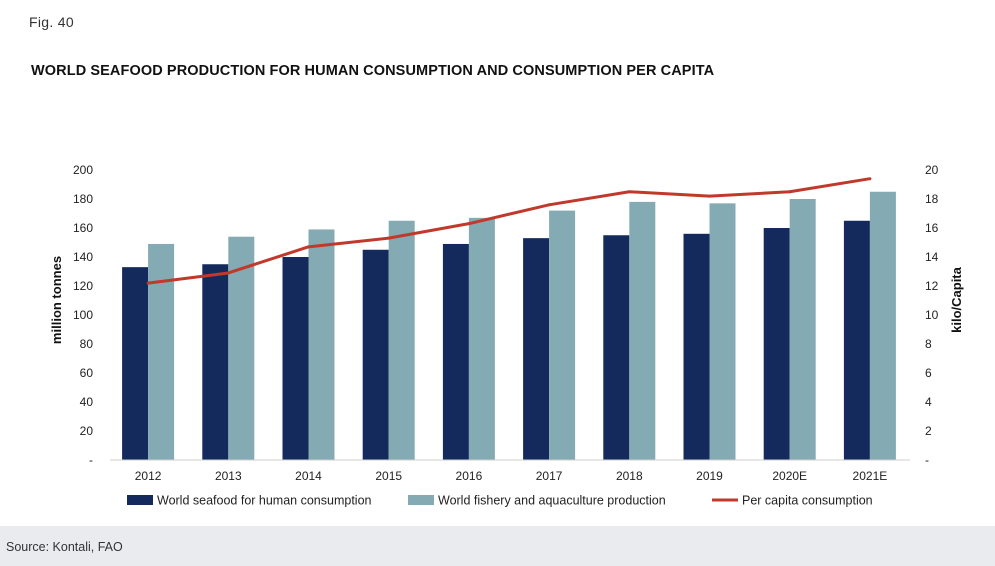 The height and width of the screenshot is (566, 995). Describe the element at coordinates (807, 501) in the screenshot. I see `legend-label: Per capita consumption` at that location.